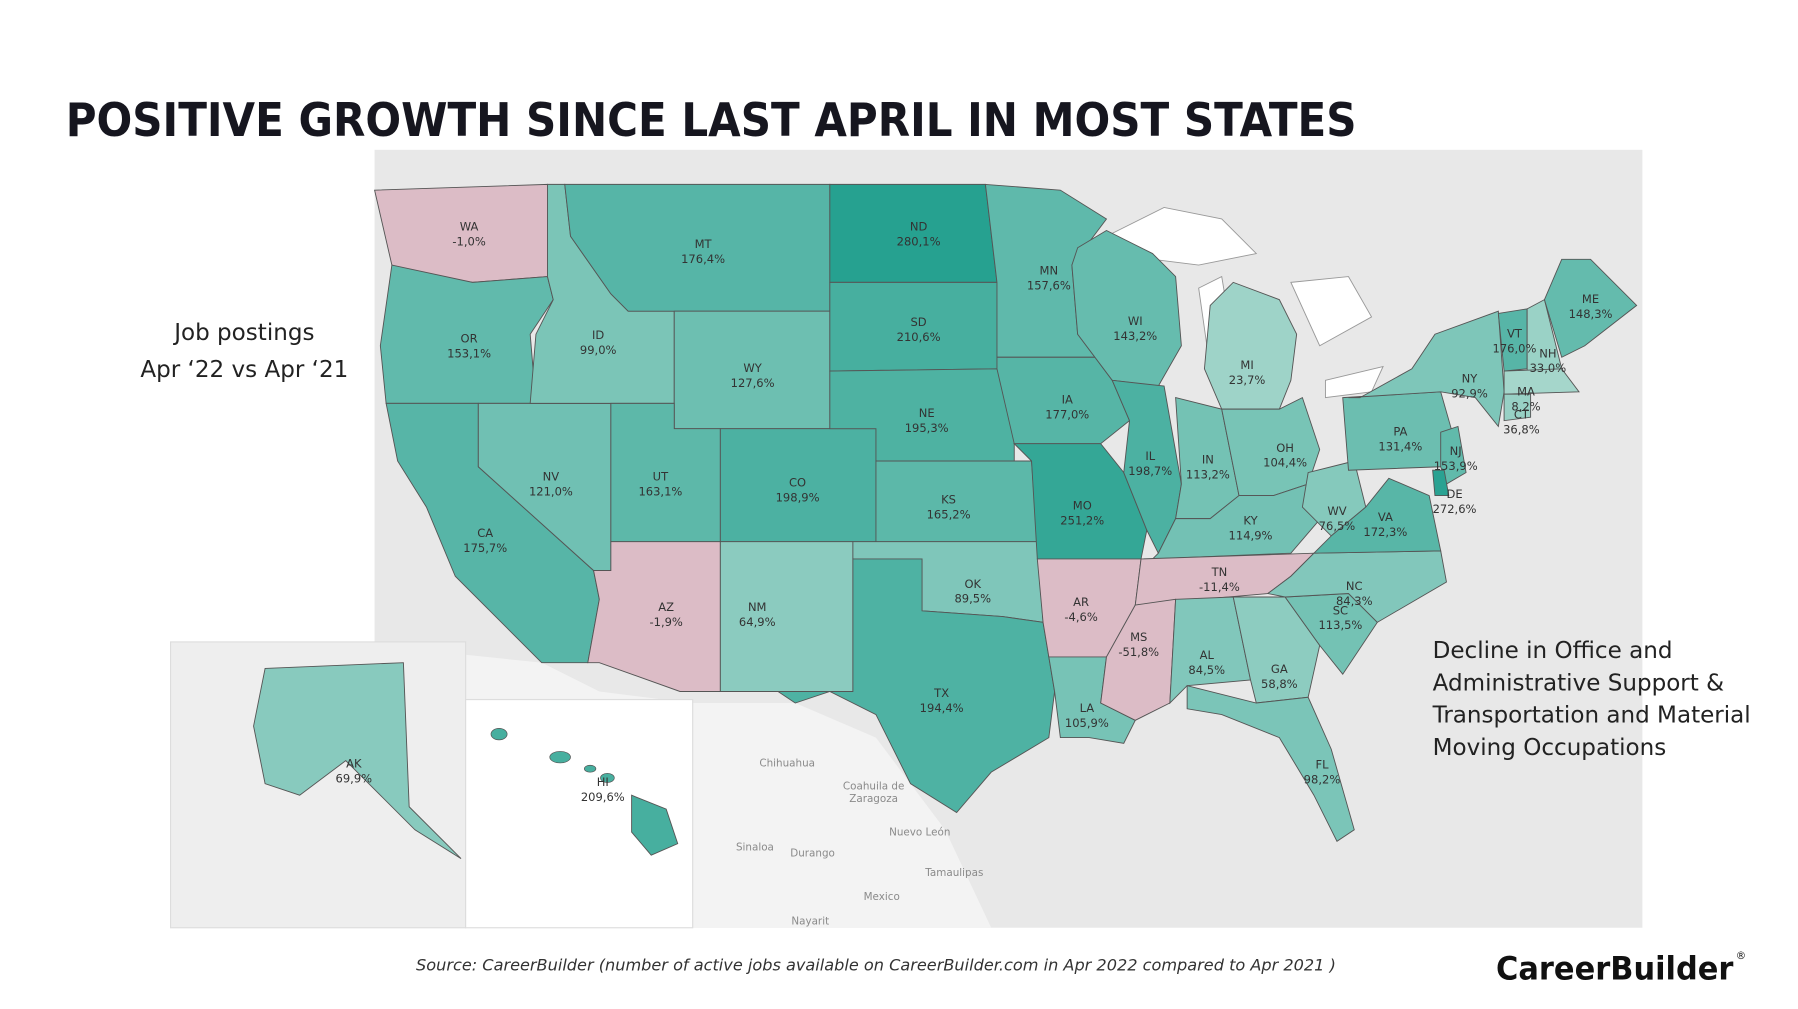 The width and height of the screenshot is (1798, 1009). I want to click on annotation-right: Administrative Support &, so click(1579, 683).